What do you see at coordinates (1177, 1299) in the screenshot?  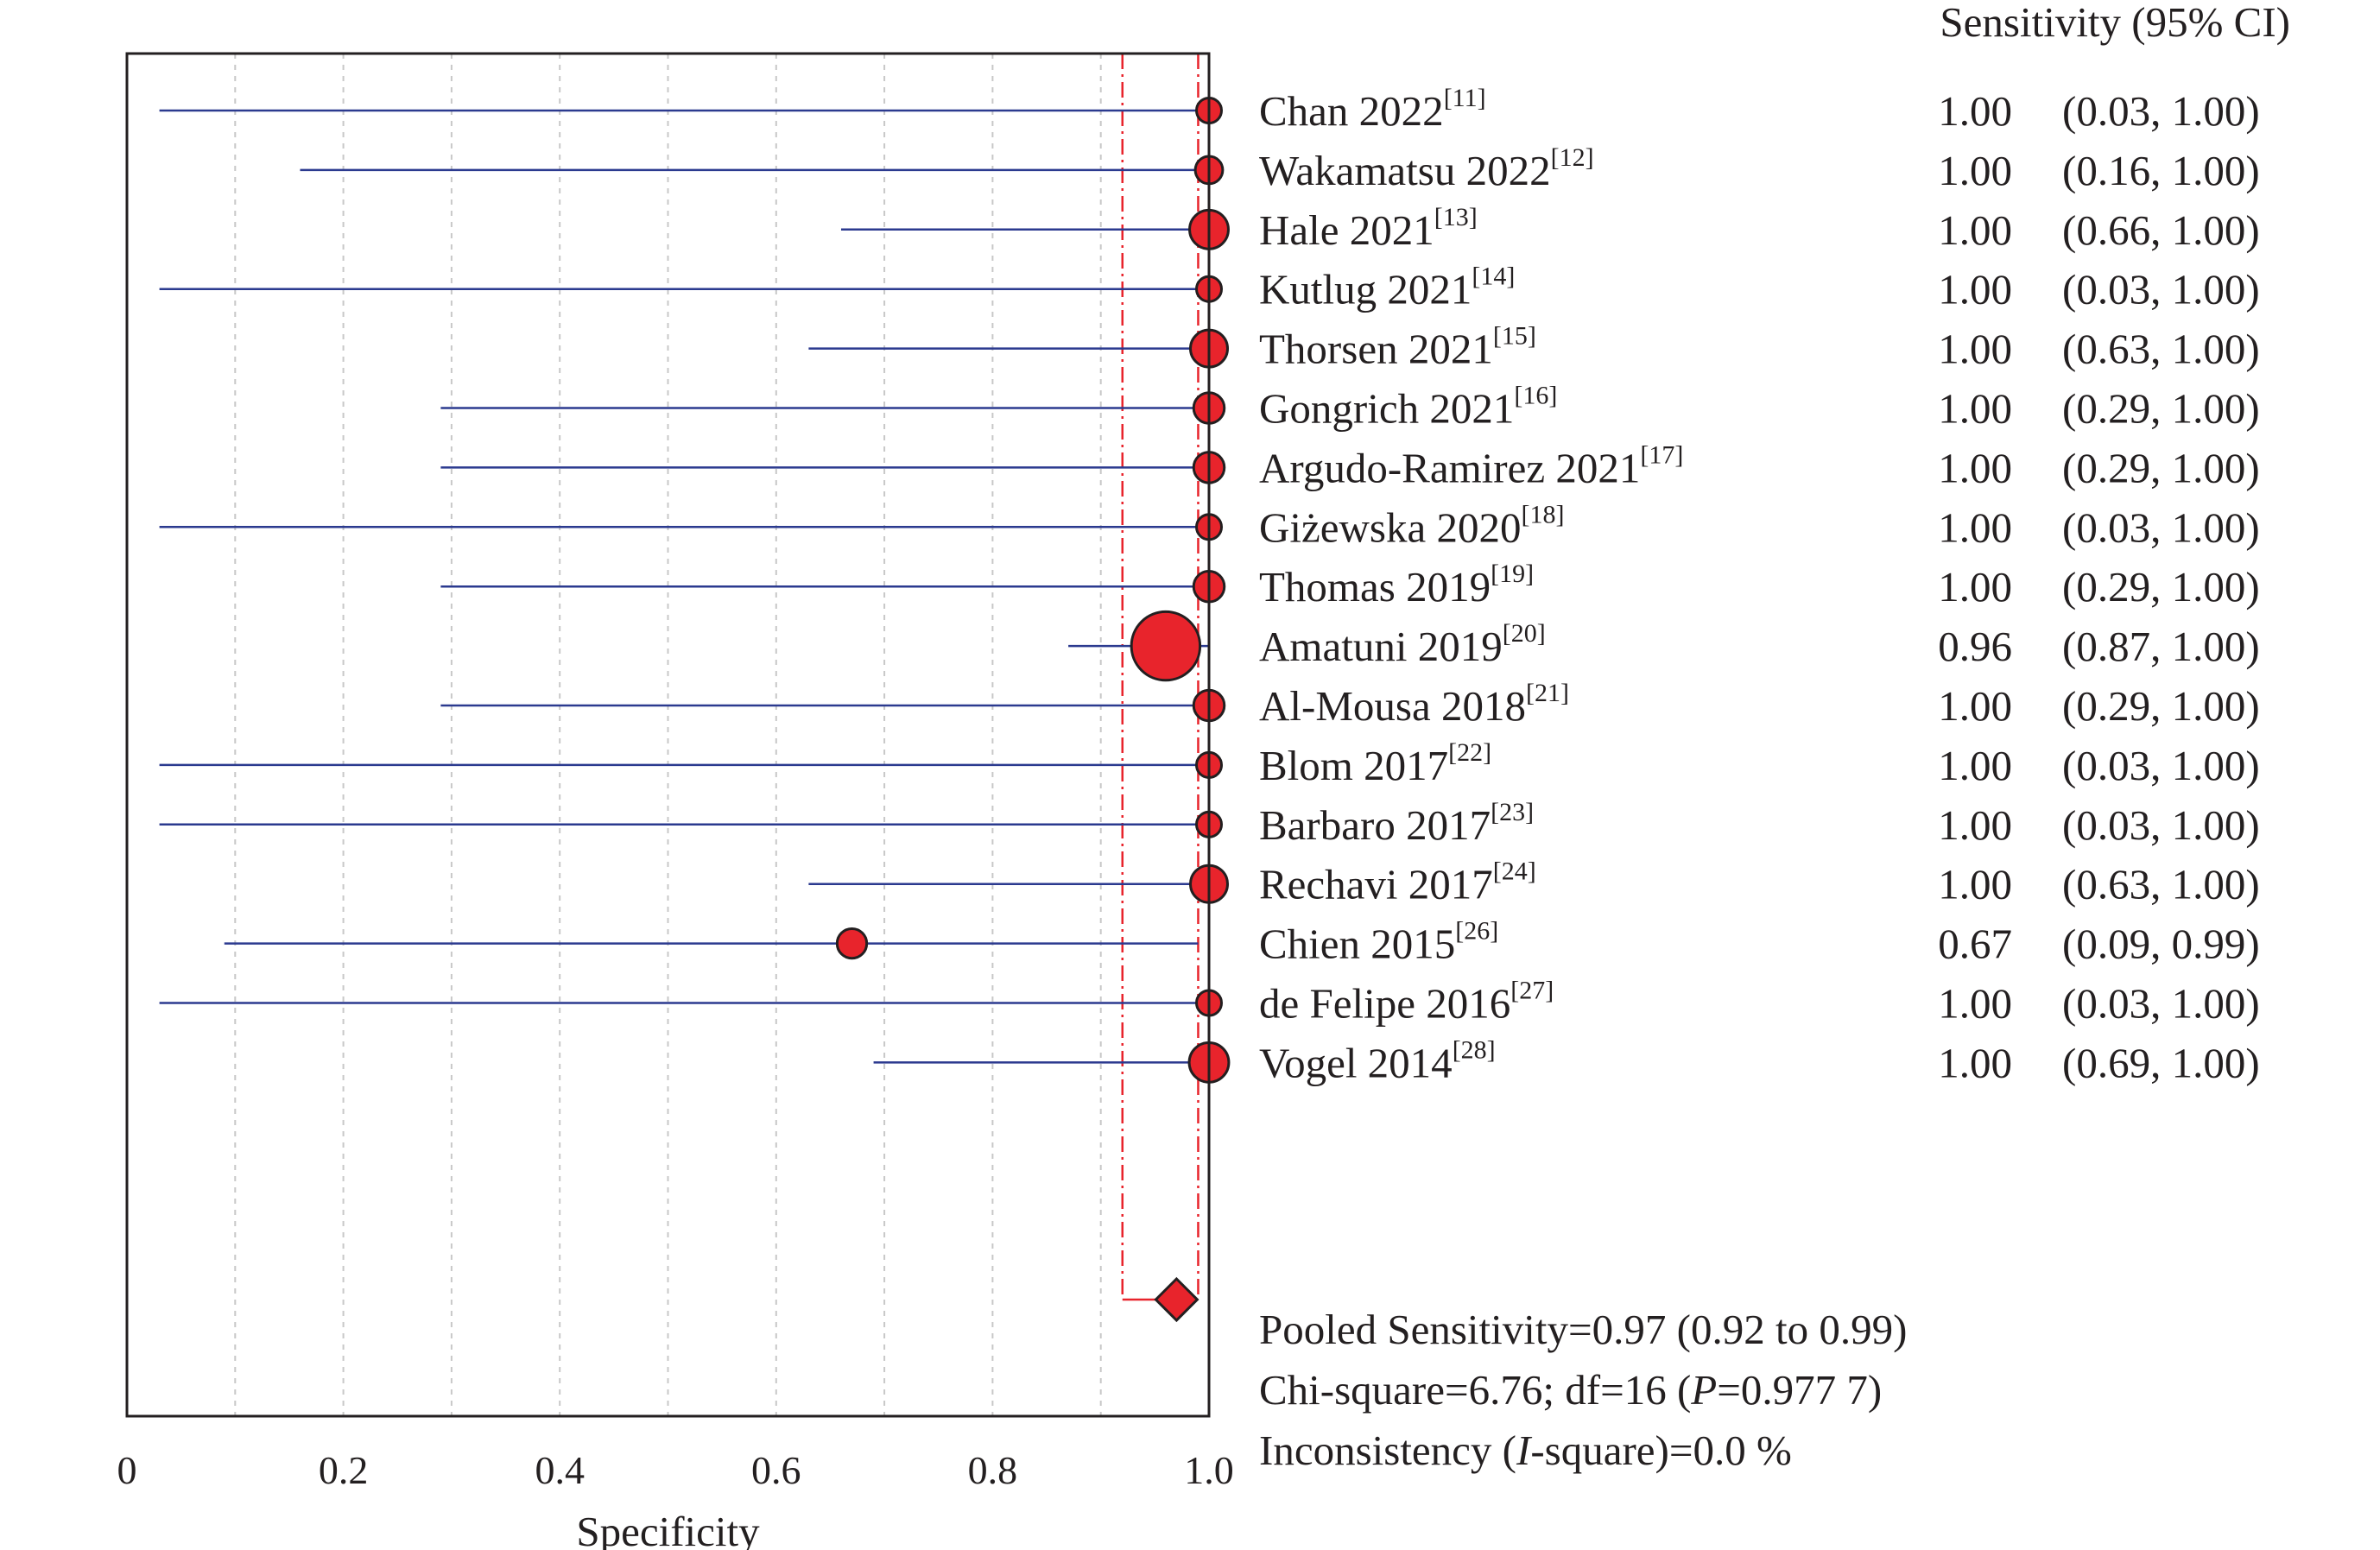 I see `pooled-diamond` at bounding box center [1177, 1299].